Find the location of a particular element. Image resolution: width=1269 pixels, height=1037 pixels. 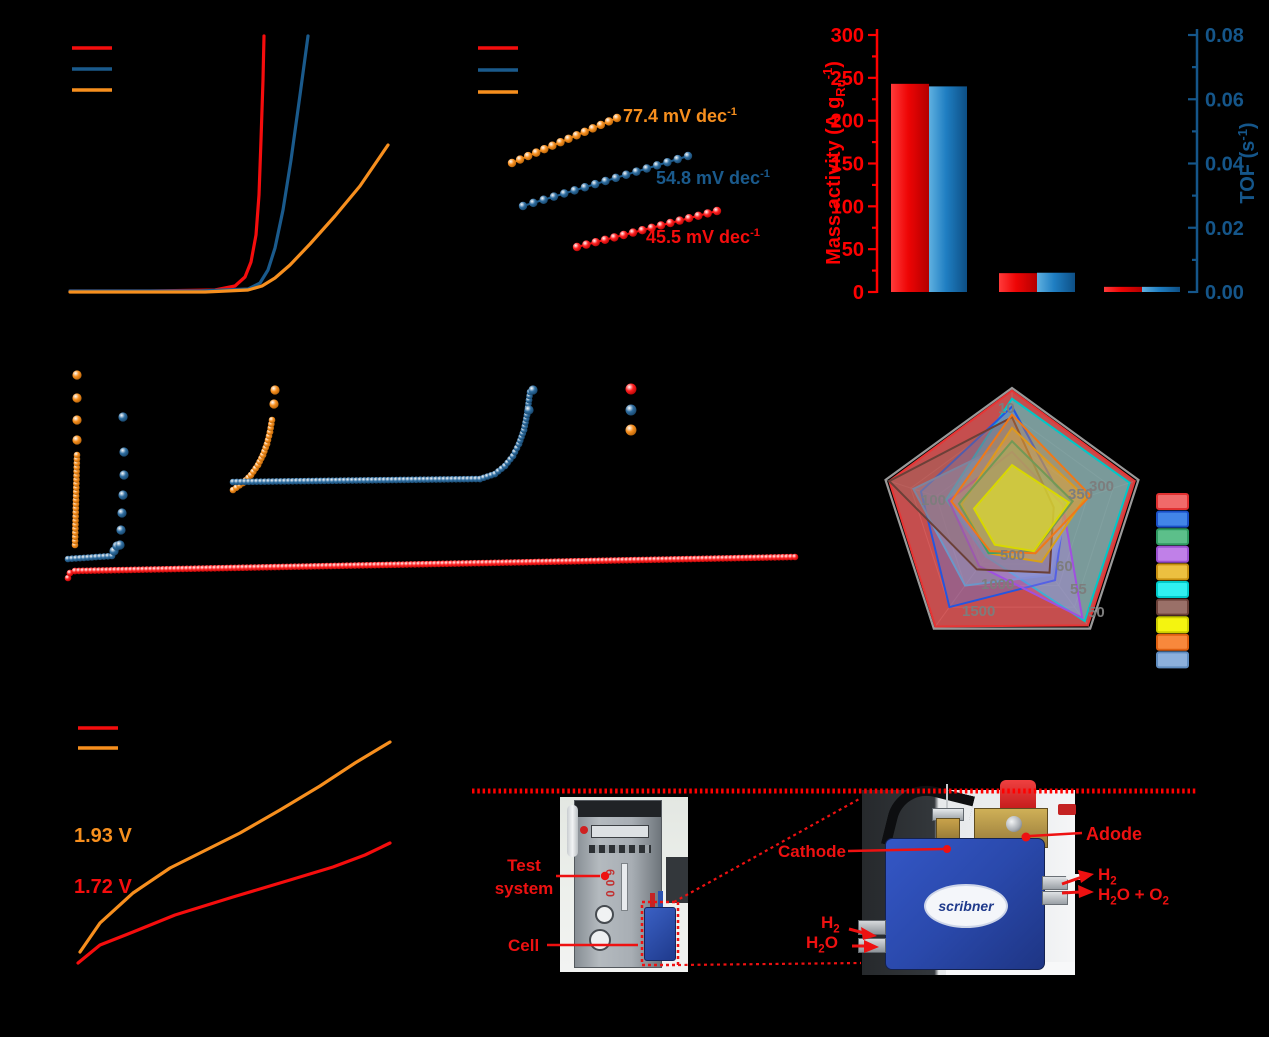

svg-text: 10 is located at coordinates (1006, 408).